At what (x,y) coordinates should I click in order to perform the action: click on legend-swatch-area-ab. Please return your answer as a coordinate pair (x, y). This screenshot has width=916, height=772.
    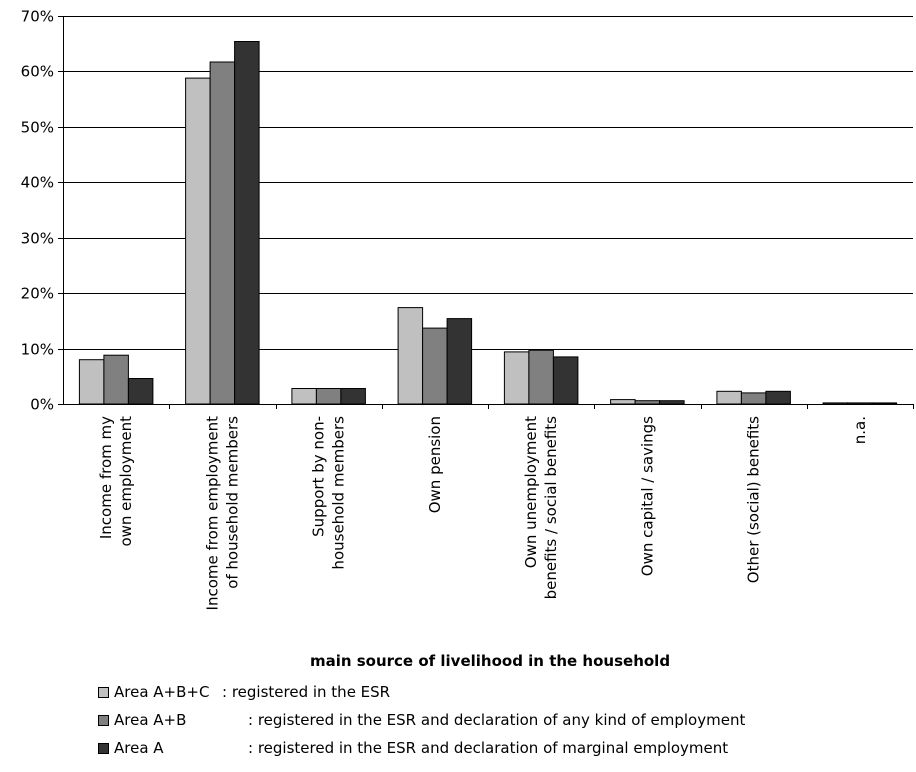
    Looking at the image, I should click on (103, 720).